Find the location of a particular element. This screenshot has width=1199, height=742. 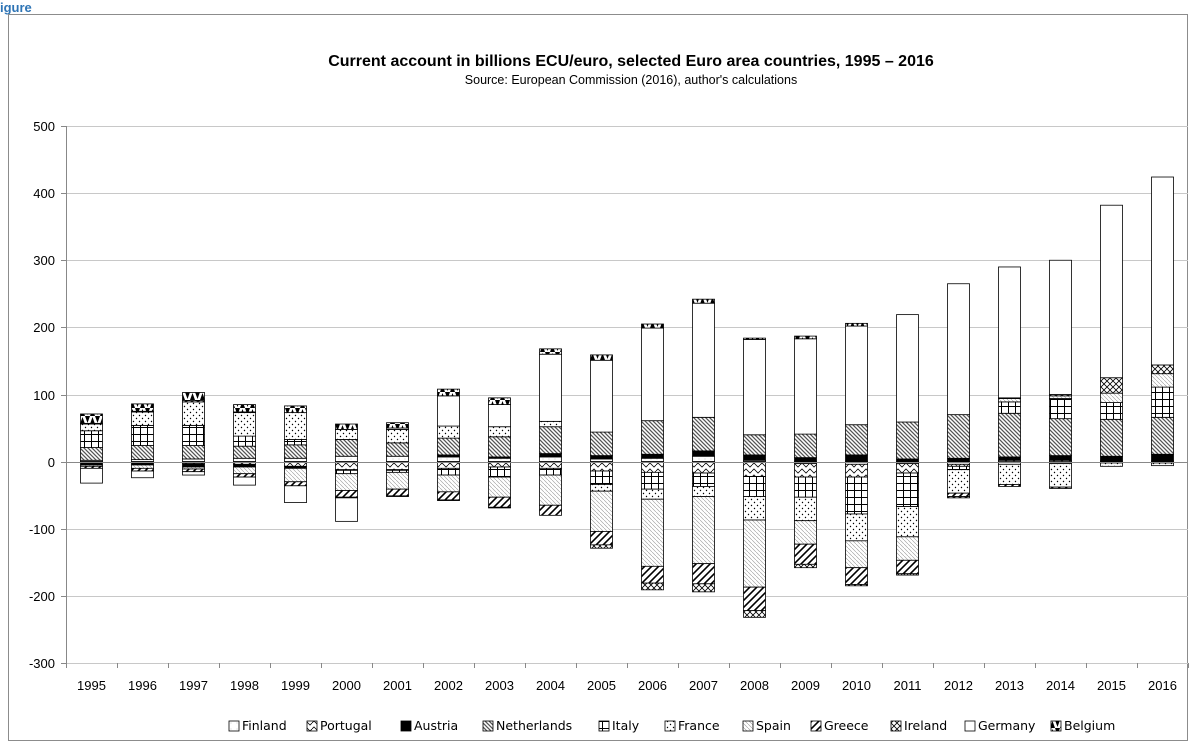

y-tick-label: 0 is located at coordinates (51, 462).